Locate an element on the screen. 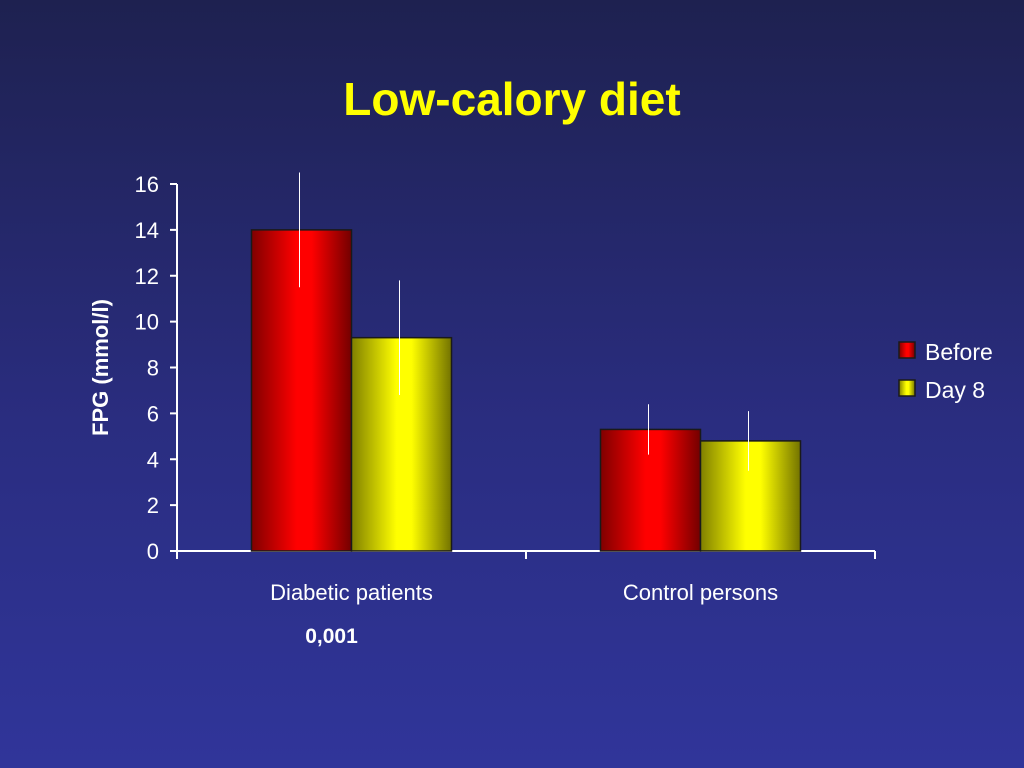 The height and width of the screenshot is (768, 1024). y-tick-label: 0 is located at coordinates (153, 551).